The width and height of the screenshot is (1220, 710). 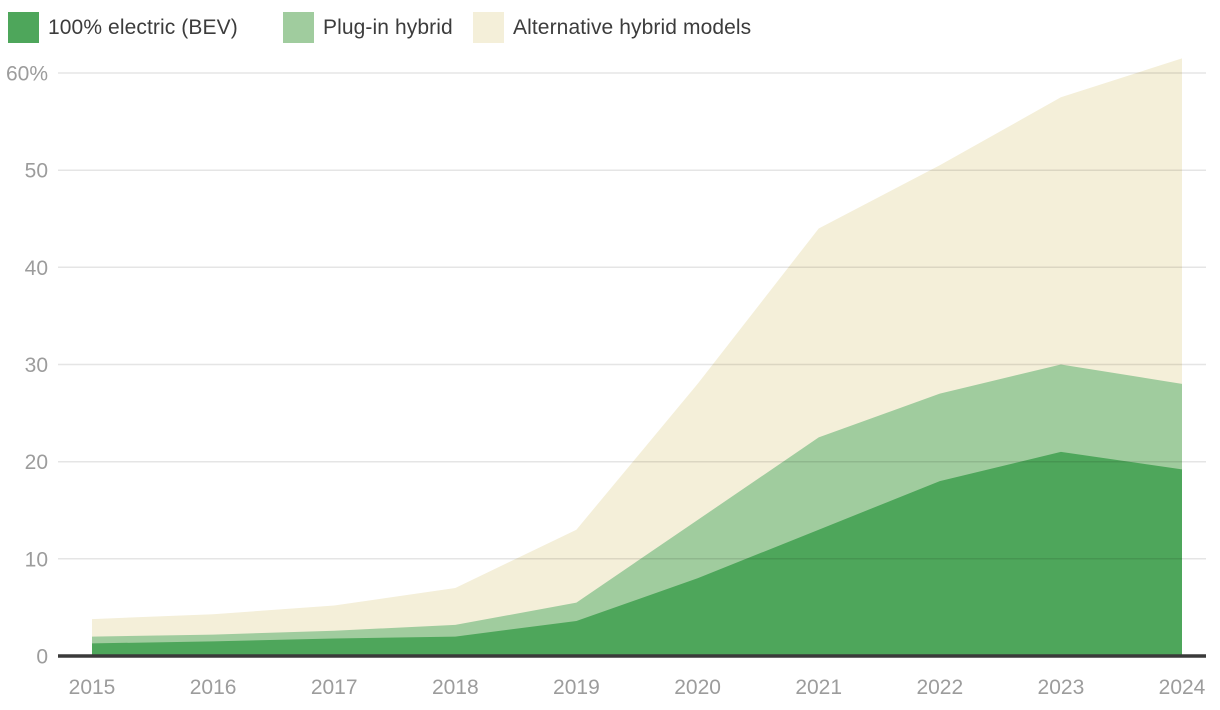 What do you see at coordinates (455, 687) in the screenshot?
I see `x-tick-label-2018: 2018` at bounding box center [455, 687].